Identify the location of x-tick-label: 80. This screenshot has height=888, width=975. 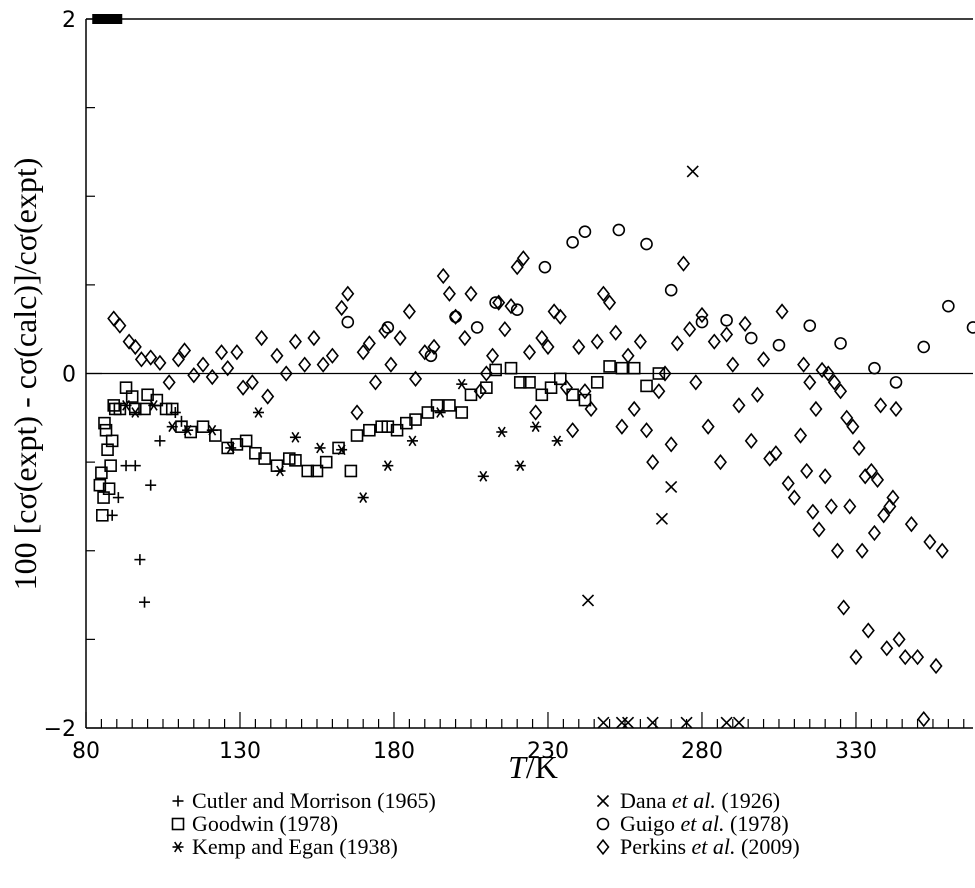
(86, 751).